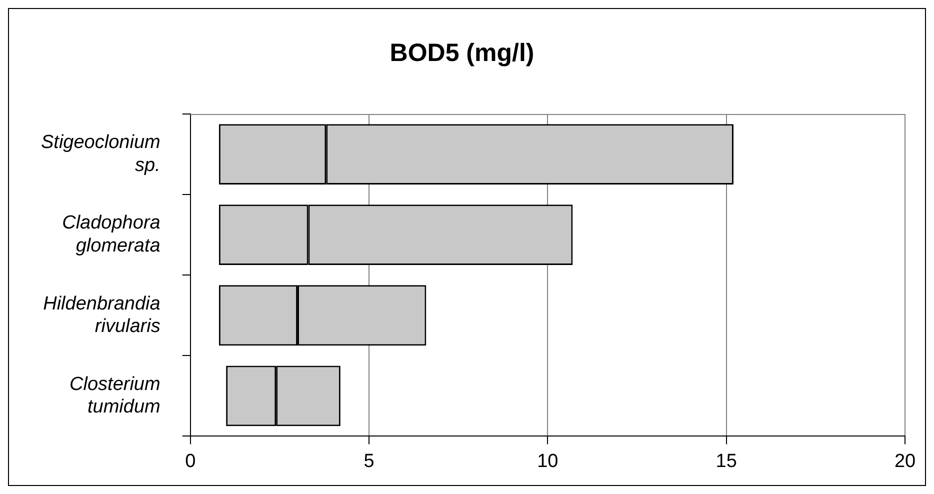 This screenshot has height=494, width=934. Describe the element at coordinates (100, 154) in the screenshot. I see `y-tick-label: Stigeoclonium sp.` at that location.